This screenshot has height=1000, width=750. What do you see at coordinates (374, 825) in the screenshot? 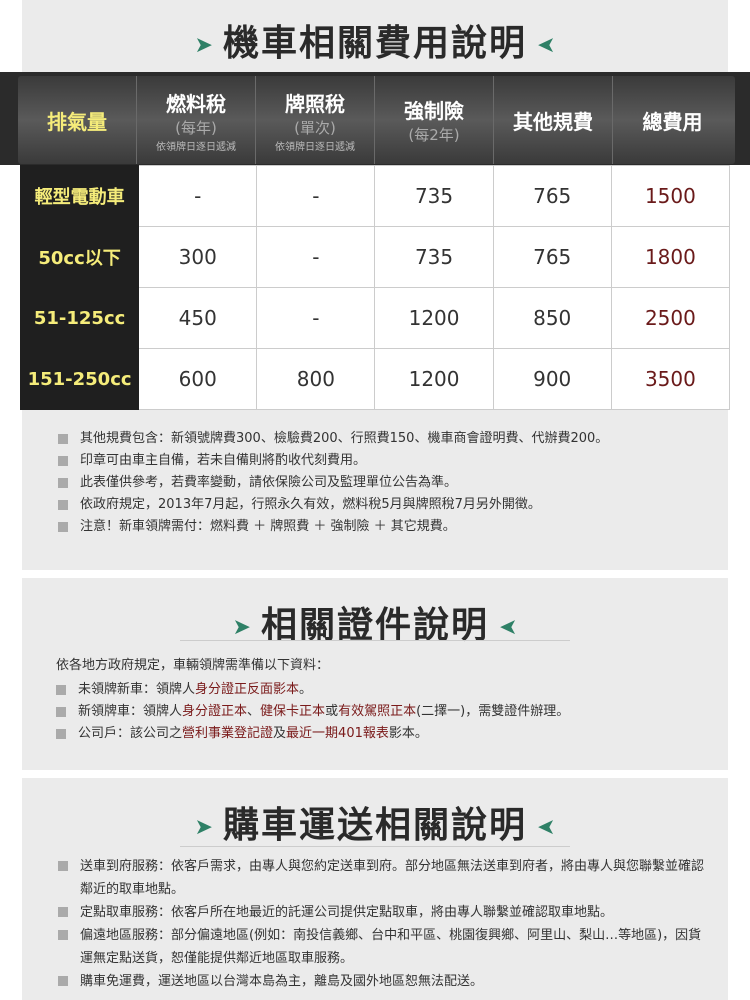
I see `delivery-title-text: 購車運送相關說明` at bounding box center [374, 825].